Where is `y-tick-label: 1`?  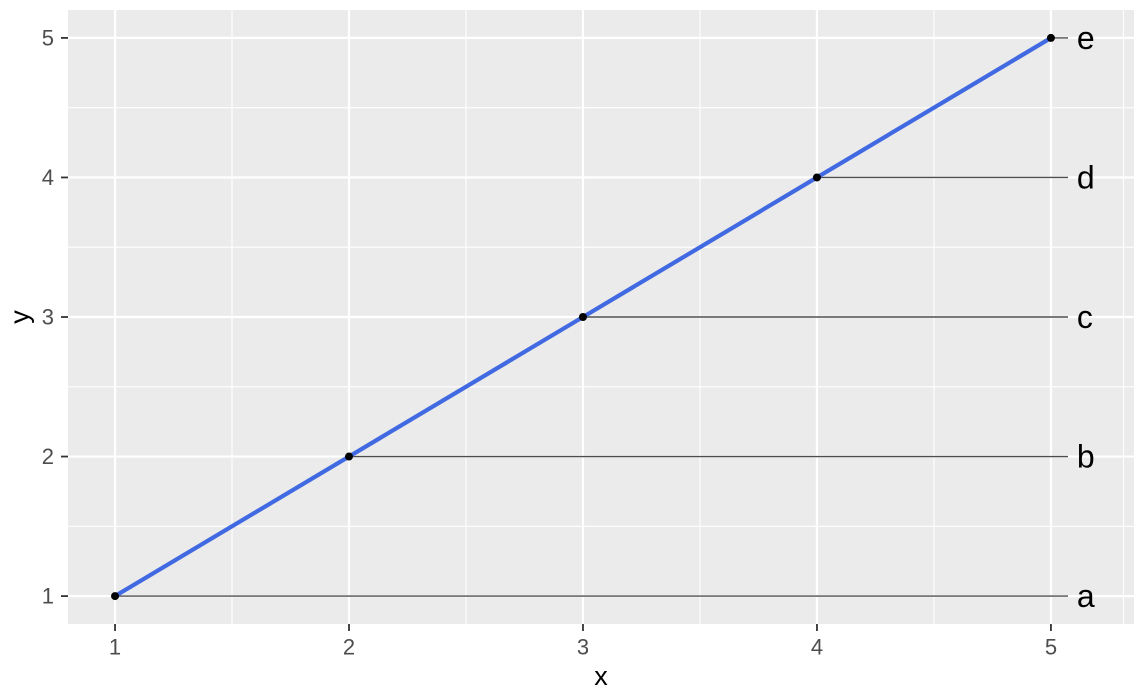 y-tick-label: 1 is located at coordinates (48, 596).